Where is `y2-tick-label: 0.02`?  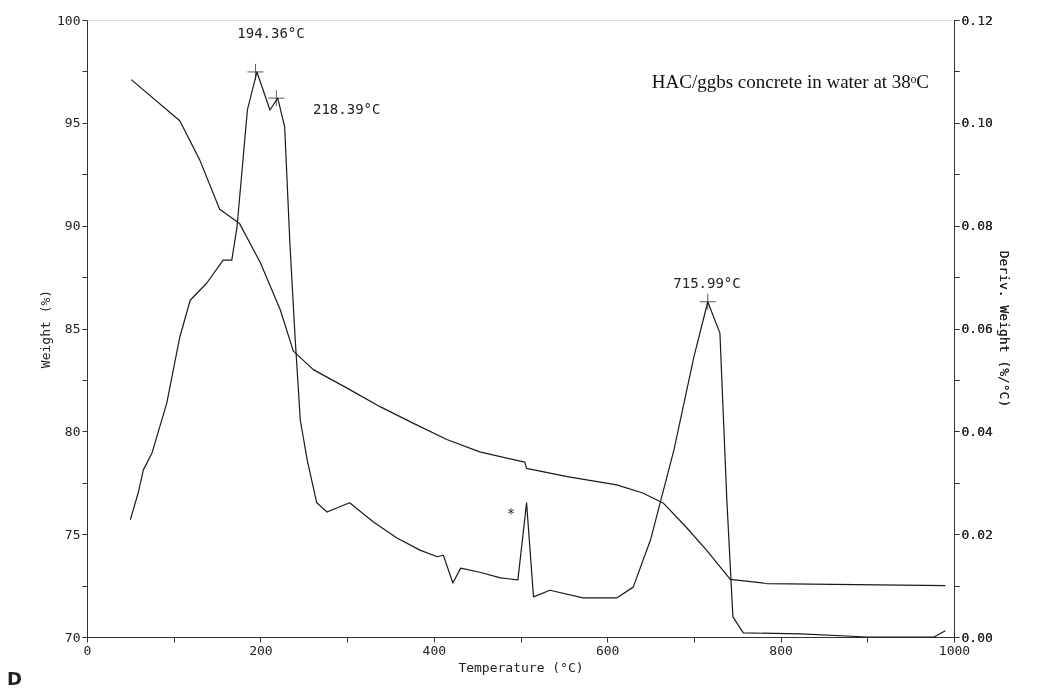 y2-tick-label: 0.02 is located at coordinates (977, 534).